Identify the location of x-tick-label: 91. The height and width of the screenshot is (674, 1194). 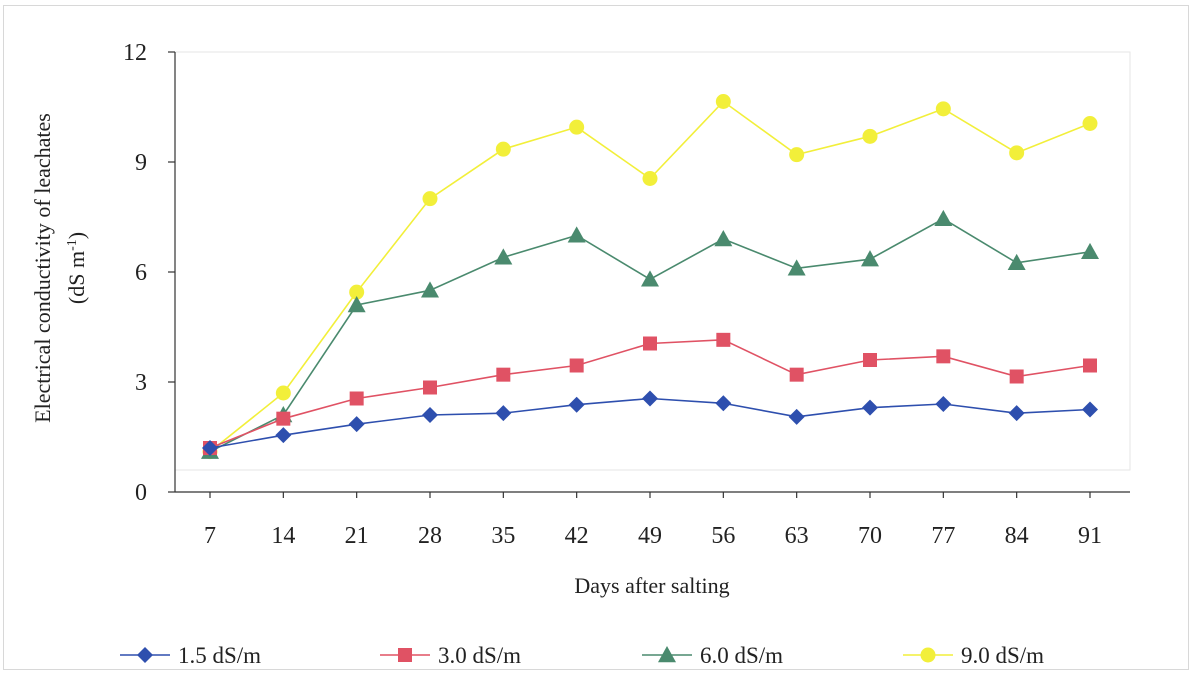
(1090, 536).